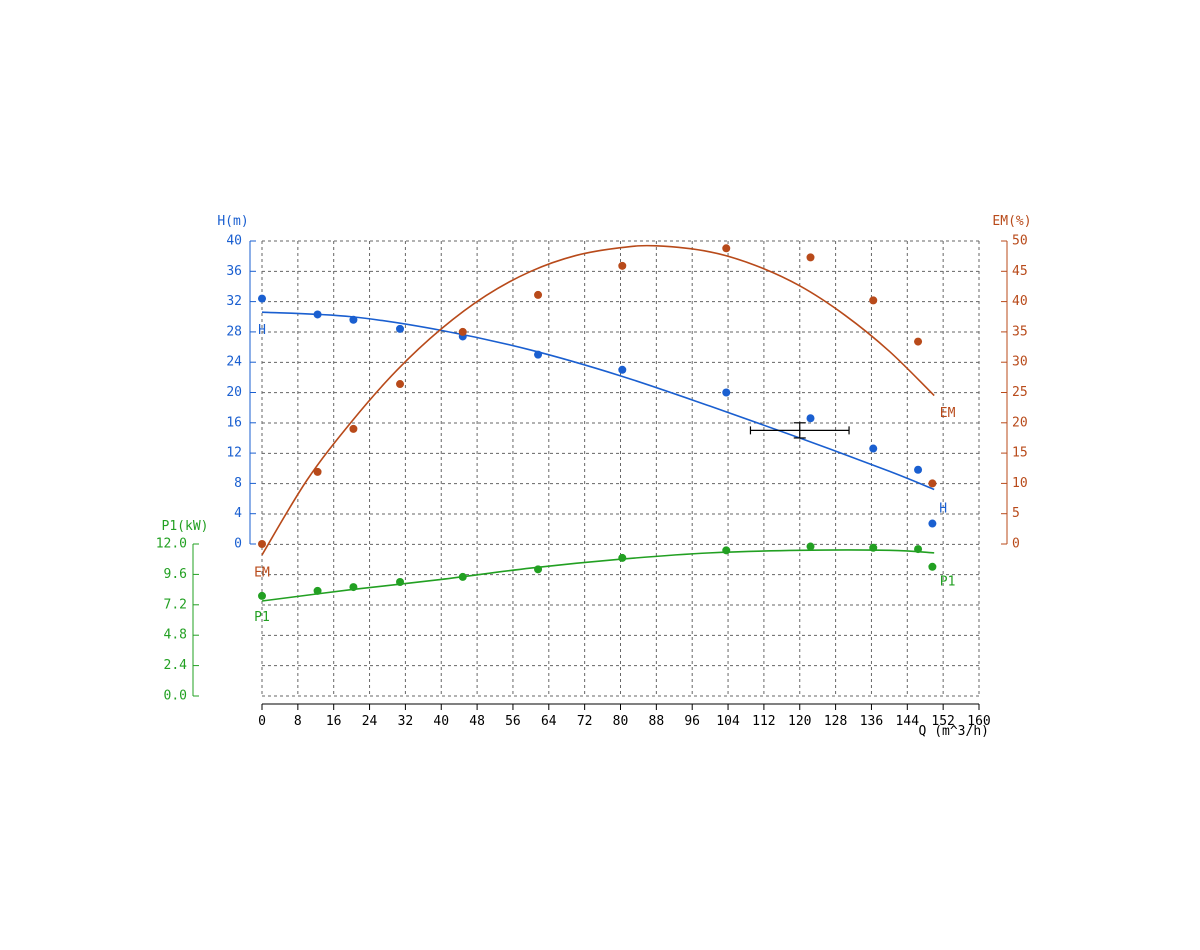 The height and width of the screenshot is (950, 1200). I want to click on h-tick-label: 24, so click(234, 362).